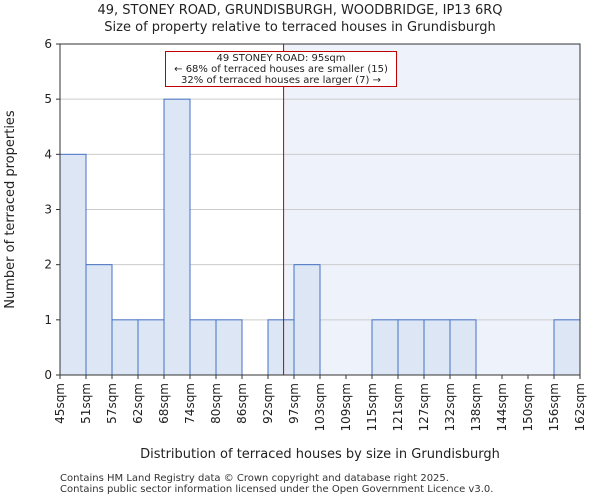 The image size is (600, 500). I want to click on y-tick-label: 3, so click(48, 210).